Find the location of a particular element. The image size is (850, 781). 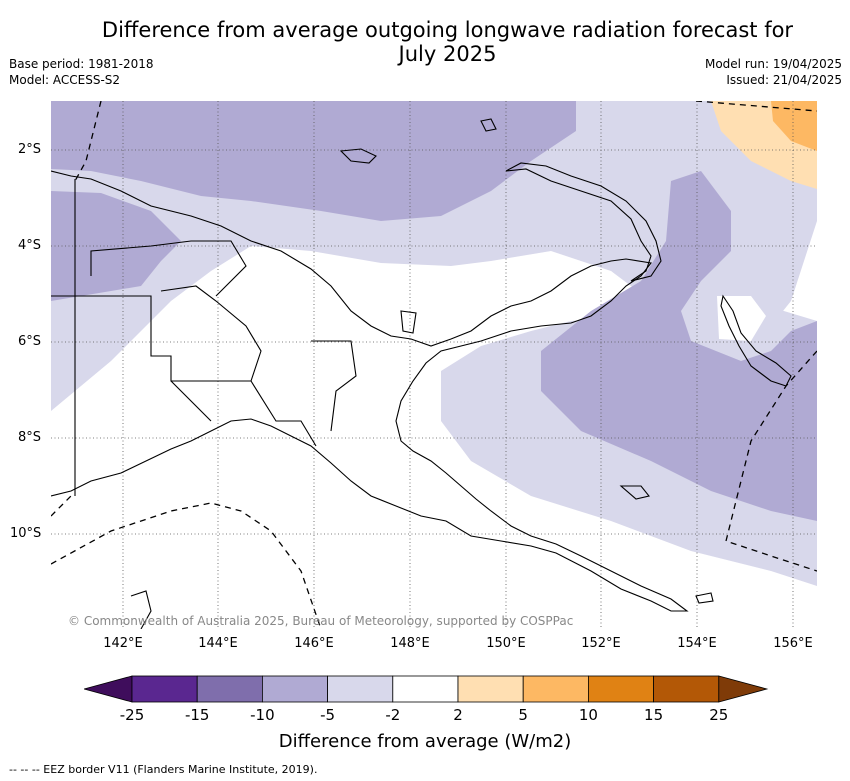

model-run: Model run: 19/04/2025 is located at coordinates (773, 64).